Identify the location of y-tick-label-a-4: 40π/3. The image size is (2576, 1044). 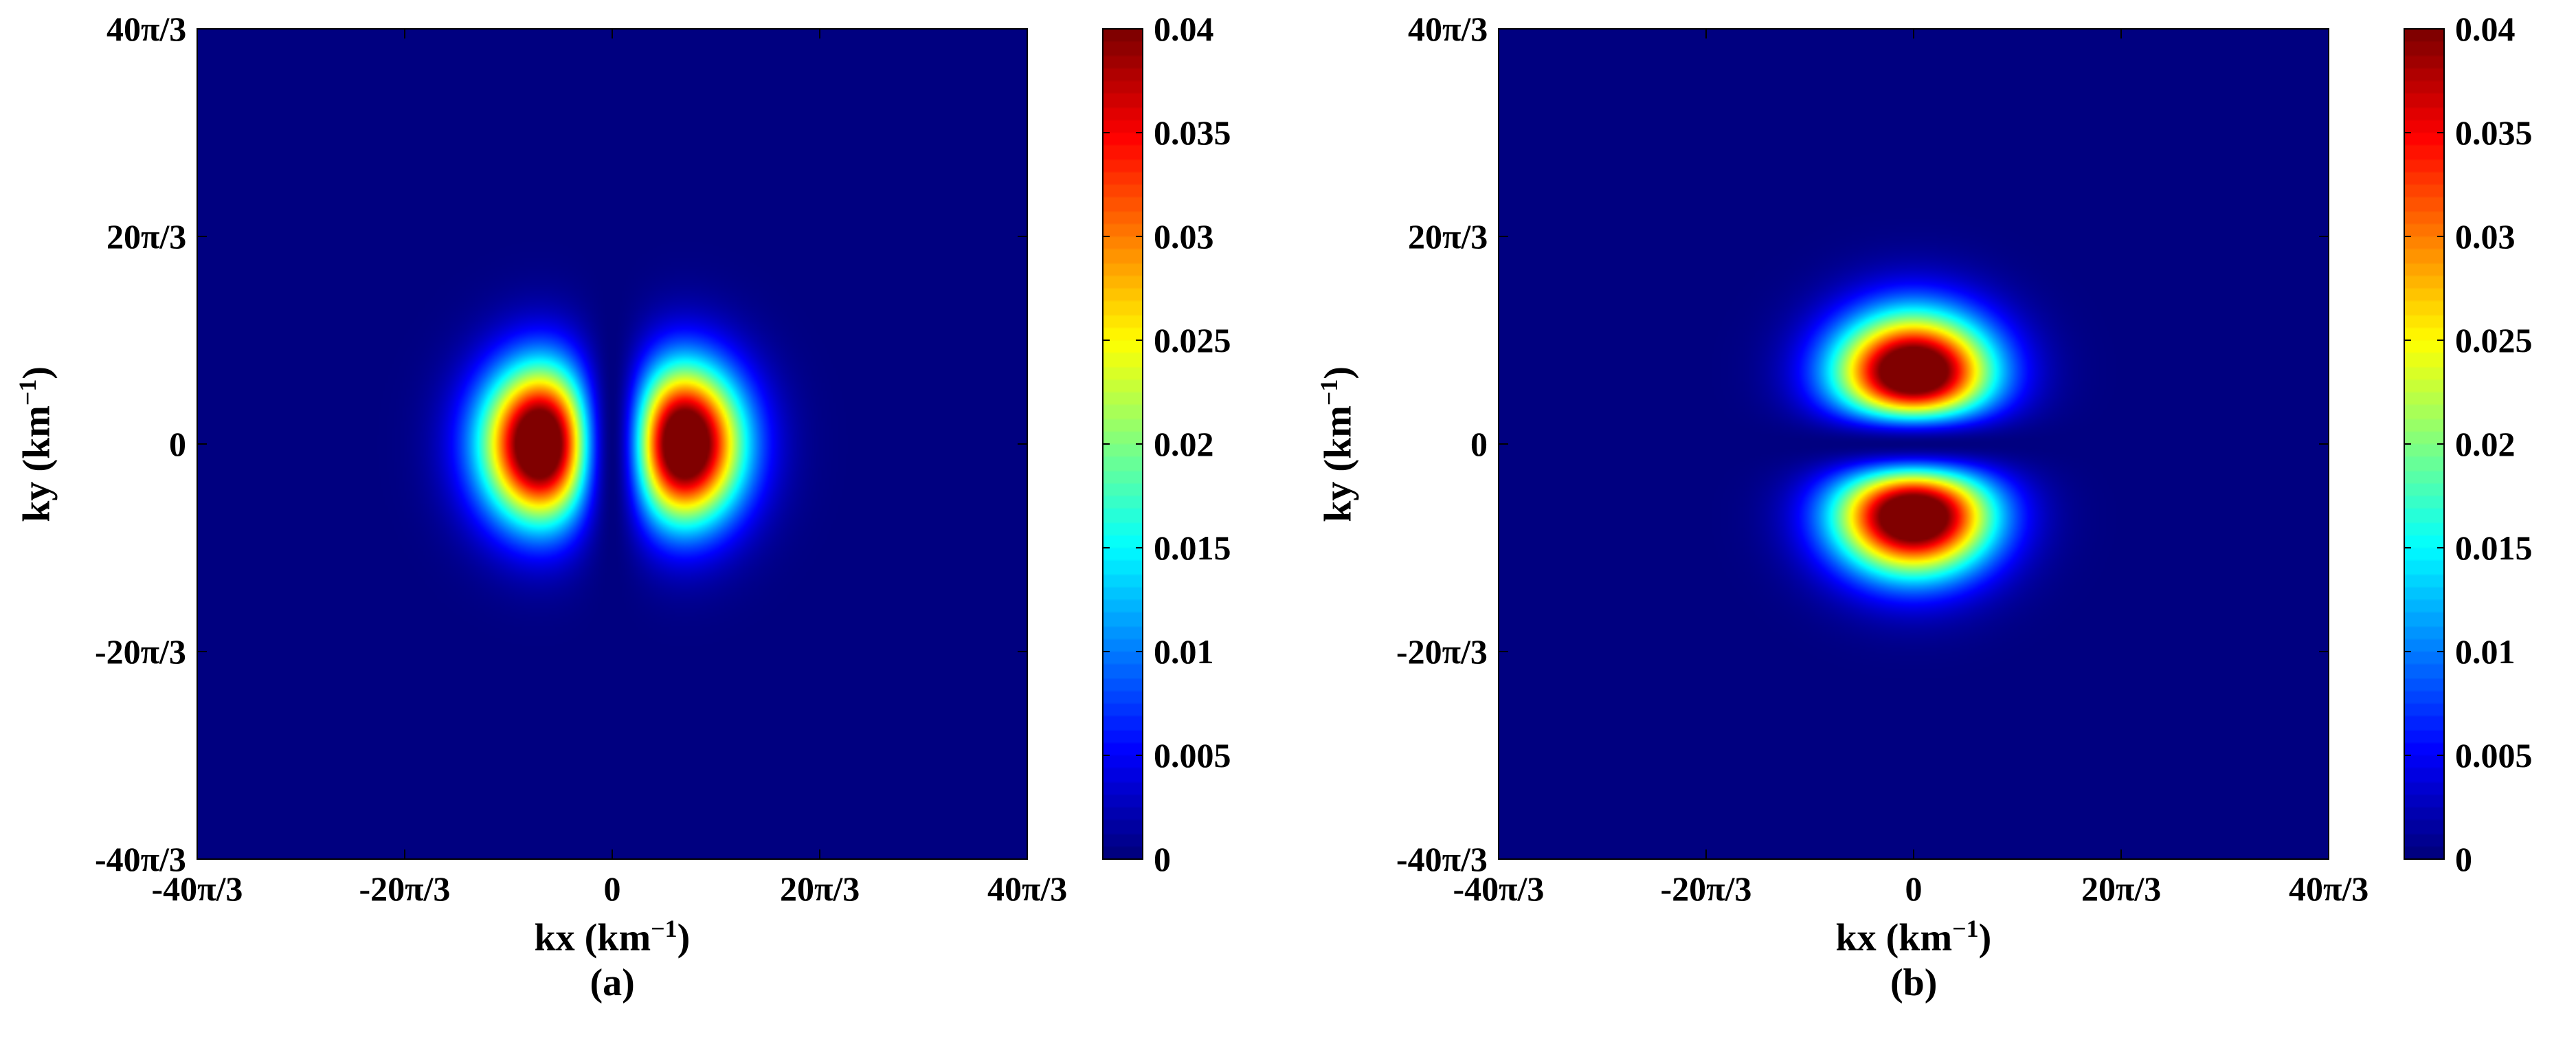
(147, 29).